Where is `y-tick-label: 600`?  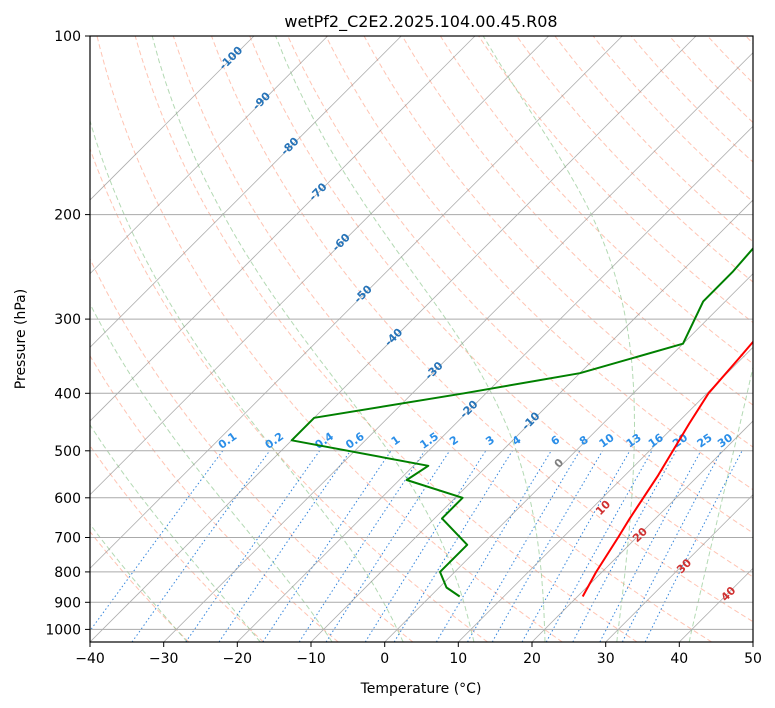 y-tick-label: 600 is located at coordinates (67, 499).